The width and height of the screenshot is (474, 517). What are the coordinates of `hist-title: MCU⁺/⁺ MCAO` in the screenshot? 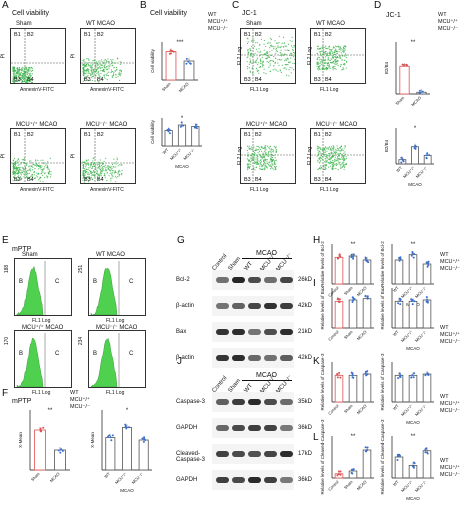 It's located at (43, 328).